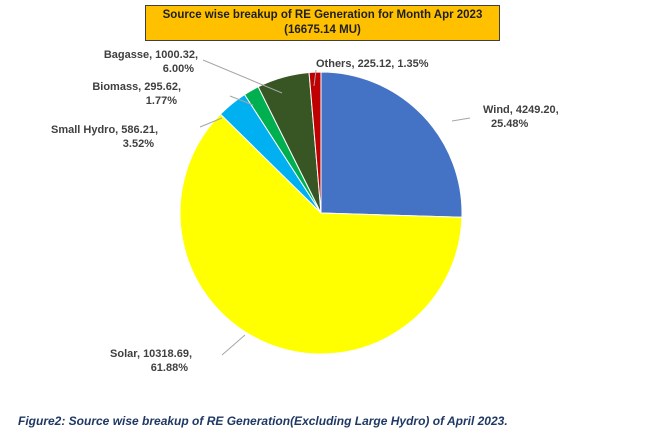 The height and width of the screenshot is (443, 656). Describe the element at coordinates (151, 361) in the screenshot. I see `data-label-solar: Solar, 10318.69, 61.88%` at that location.